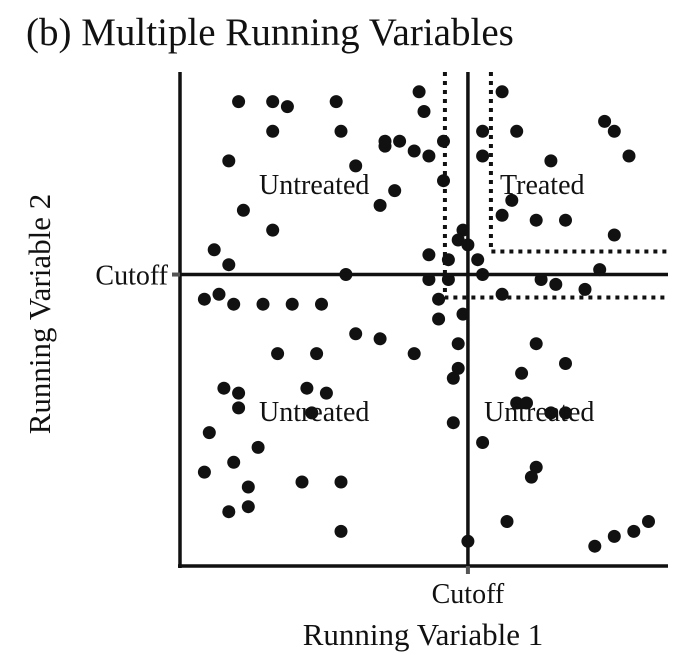 This screenshot has height=672, width=683. I want to click on region-label-top-right: Treated, so click(542, 185).